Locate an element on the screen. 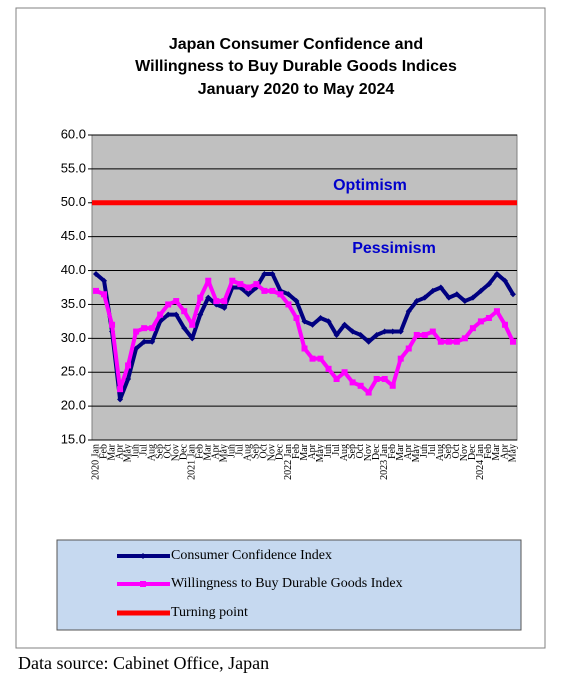 This screenshot has height=683, width=568. y-tick-label: 60.0 is located at coordinates (73, 133).